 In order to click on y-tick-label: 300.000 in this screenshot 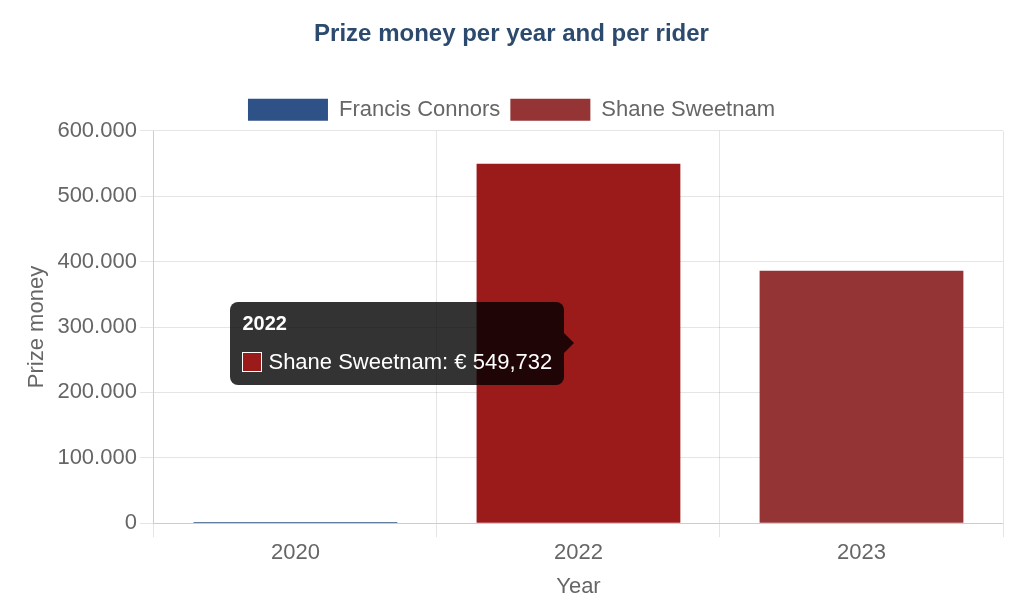, I will do `click(97, 326)`.